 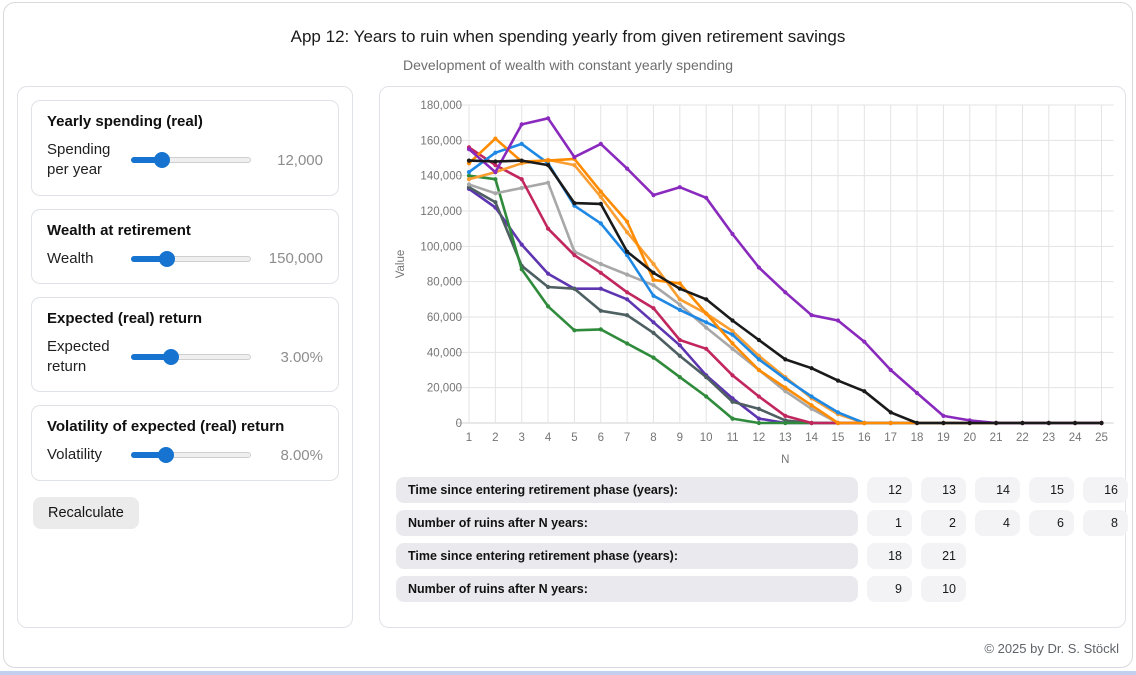 I want to click on x-tick-label: 15, so click(x=838, y=438).